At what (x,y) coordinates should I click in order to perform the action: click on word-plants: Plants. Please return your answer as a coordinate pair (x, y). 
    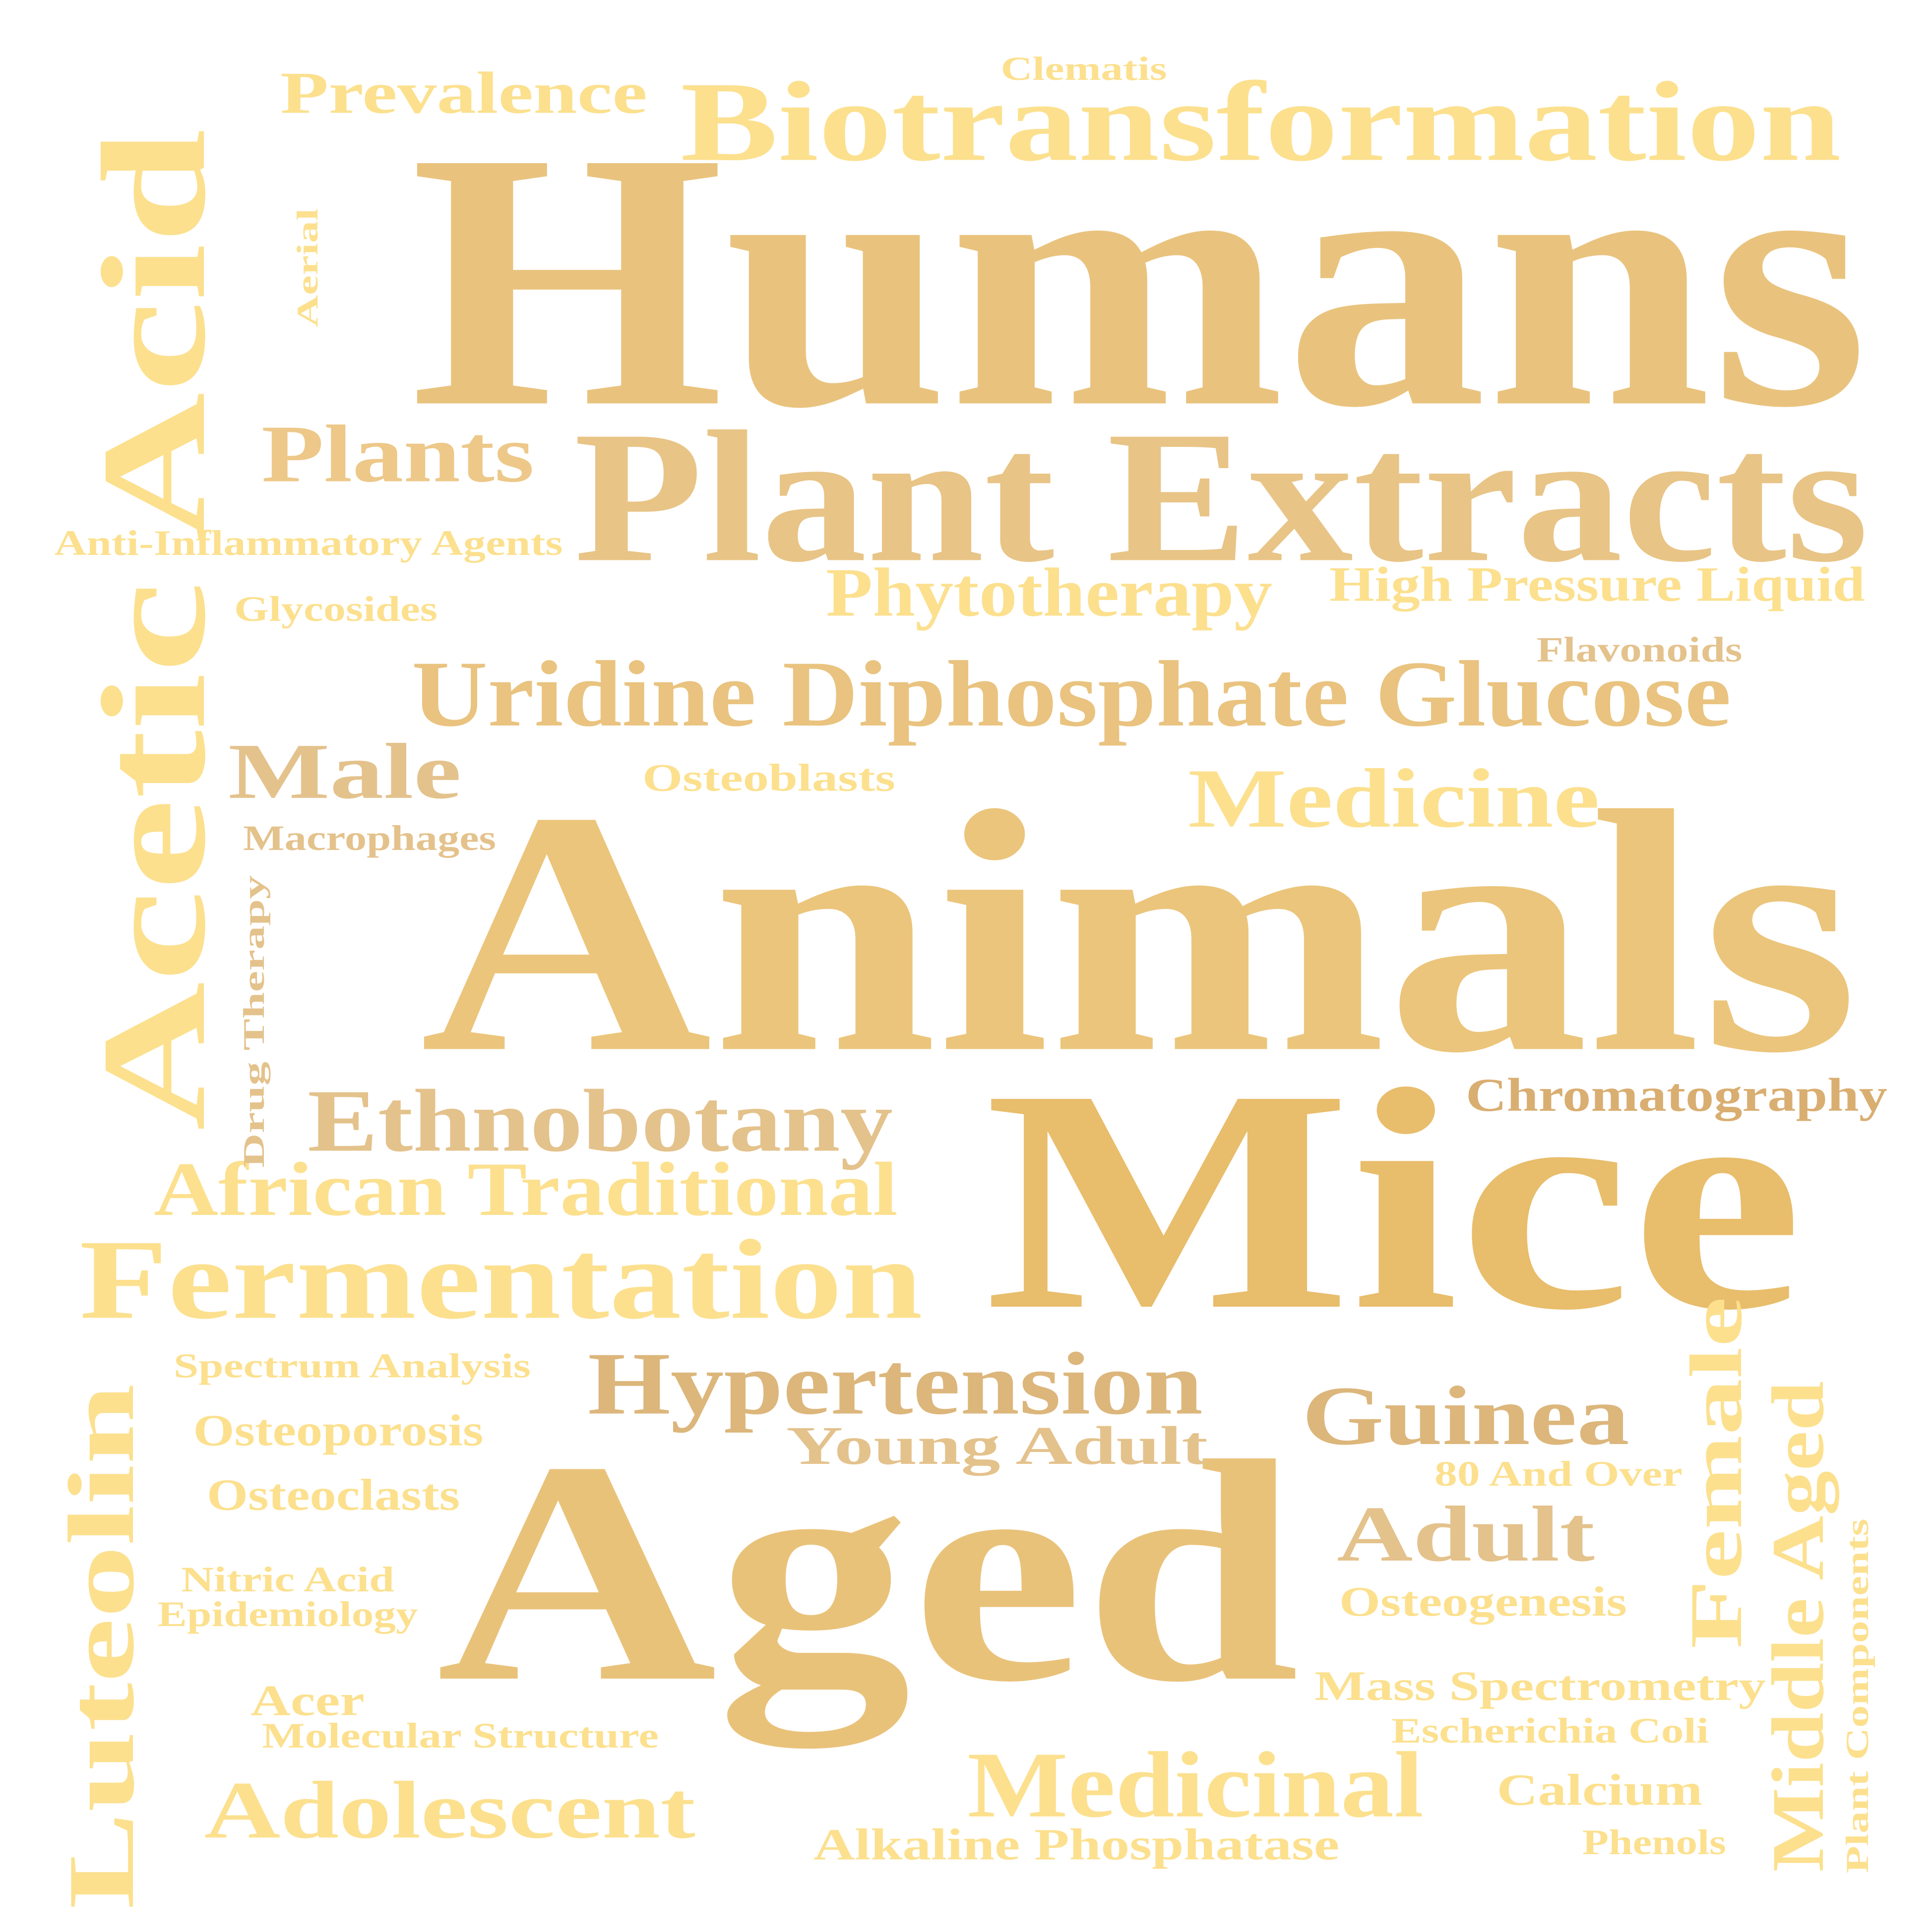
    Looking at the image, I should click on (397, 454).